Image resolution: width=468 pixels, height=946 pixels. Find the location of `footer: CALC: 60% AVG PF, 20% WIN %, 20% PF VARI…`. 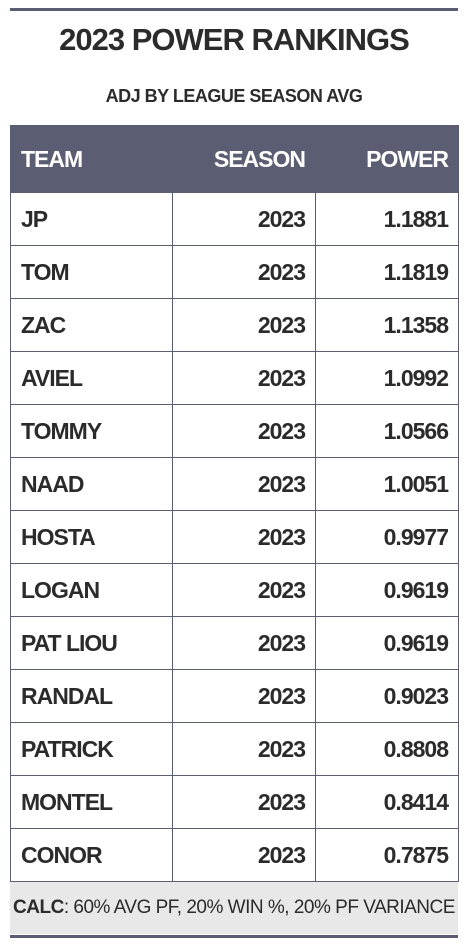

footer: CALC: 60% AVG PF, 20% WIN %, 20% PF VARI… is located at coordinates (234, 908).